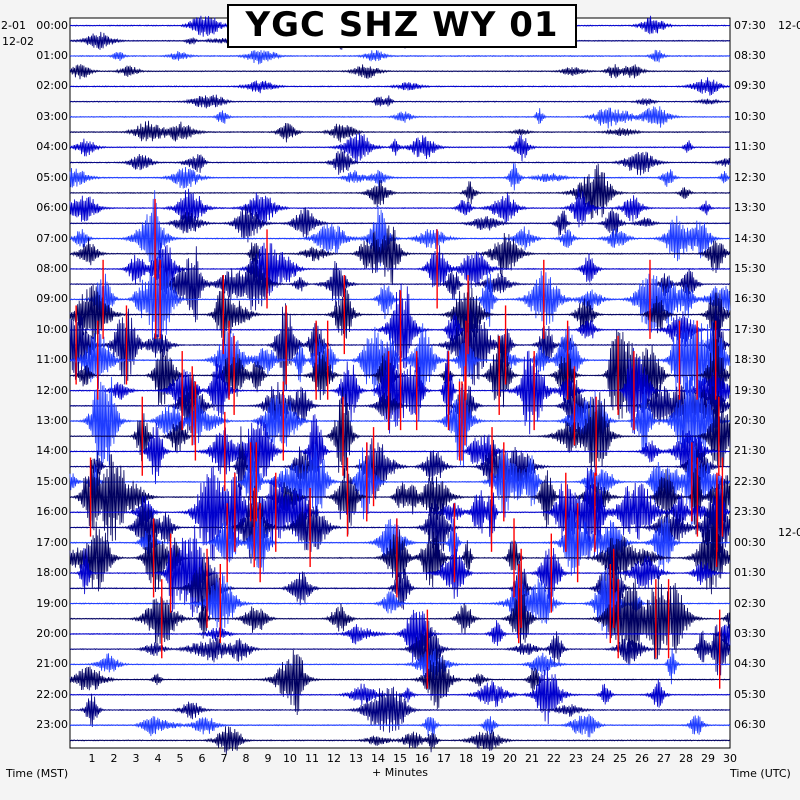 The width and height of the screenshot is (800, 800). Describe the element at coordinates (224, 758) in the screenshot. I see `x-tick-label: 7` at that location.